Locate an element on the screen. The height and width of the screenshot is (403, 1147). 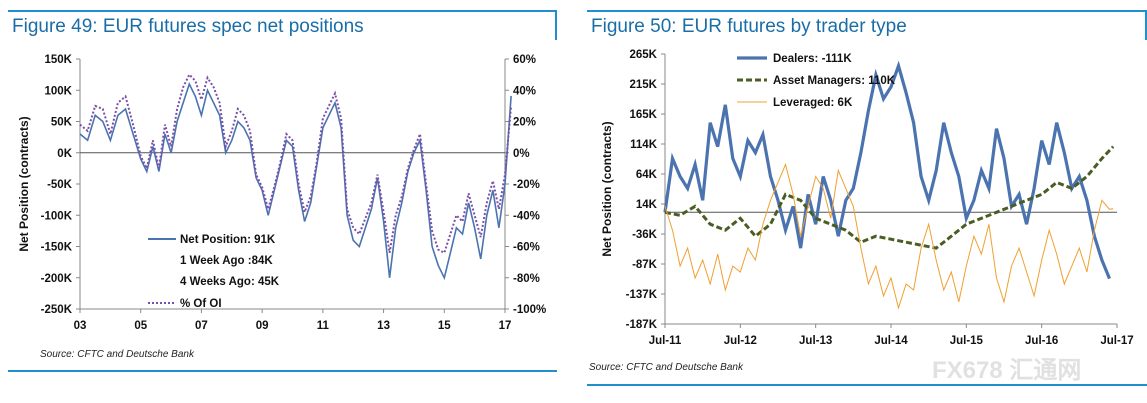
x-tick-label: 15 is located at coordinates (444, 326).